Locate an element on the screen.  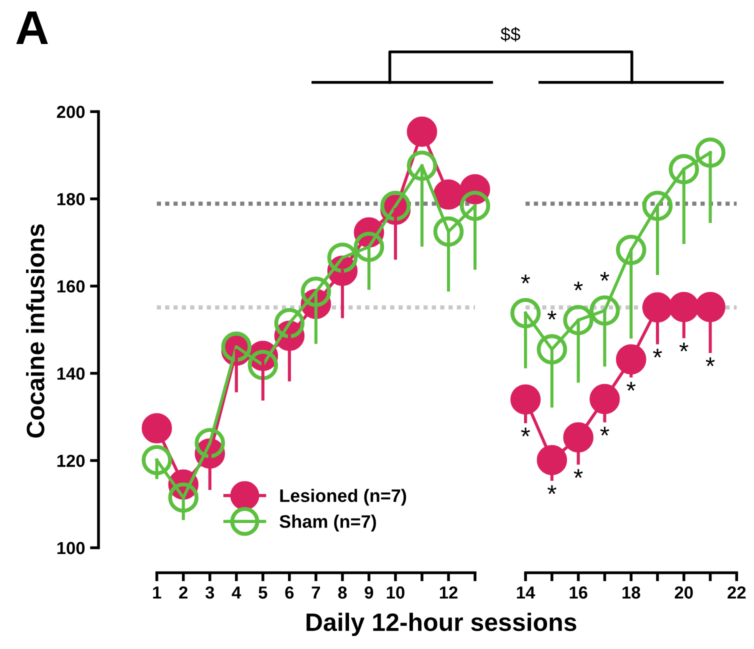
x-tick-label: 16 is located at coordinates (579, 592).